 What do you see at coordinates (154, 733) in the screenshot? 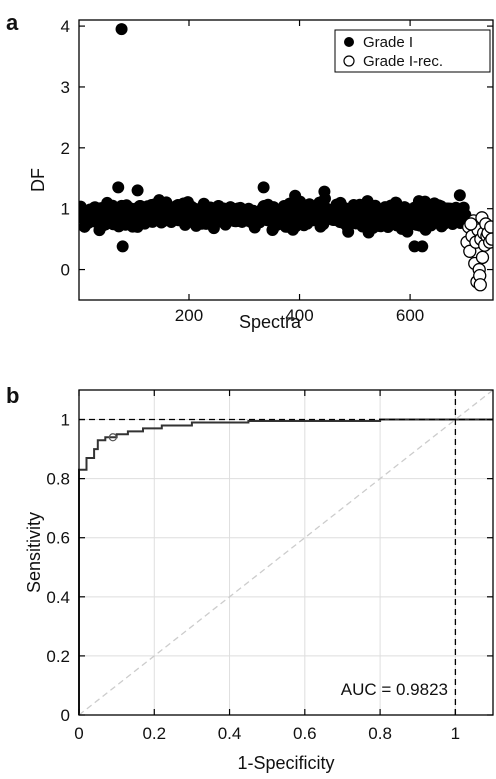
I see `x-tick-label-b: 0.2` at bounding box center [154, 733].